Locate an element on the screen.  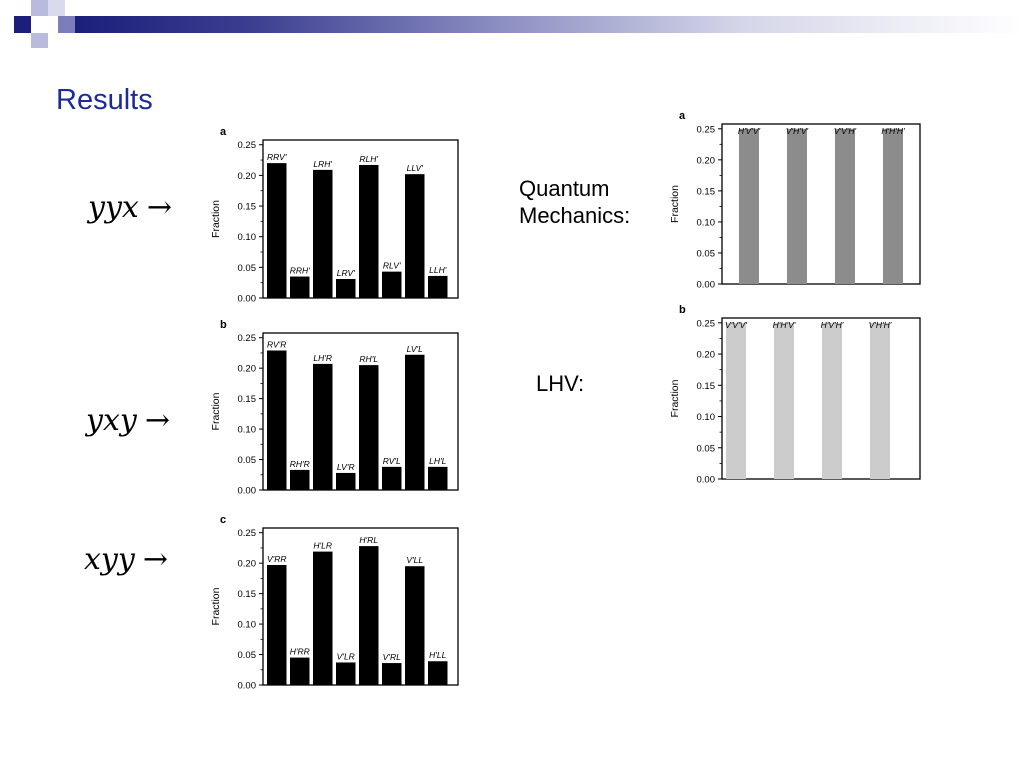
lhv-label: LHV: is located at coordinates (560, 383).